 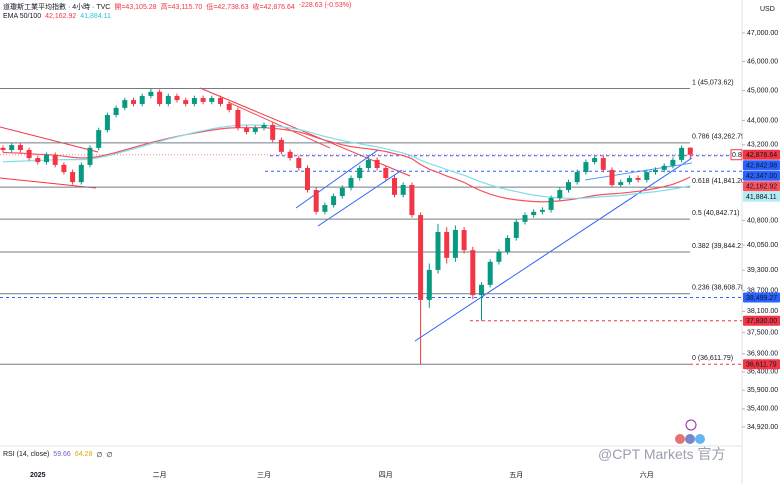 What do you see at coordinates (762, 332) in the screenshot?
I see `y-tick-label: 37,500.00` at bounding box center [762, 332].